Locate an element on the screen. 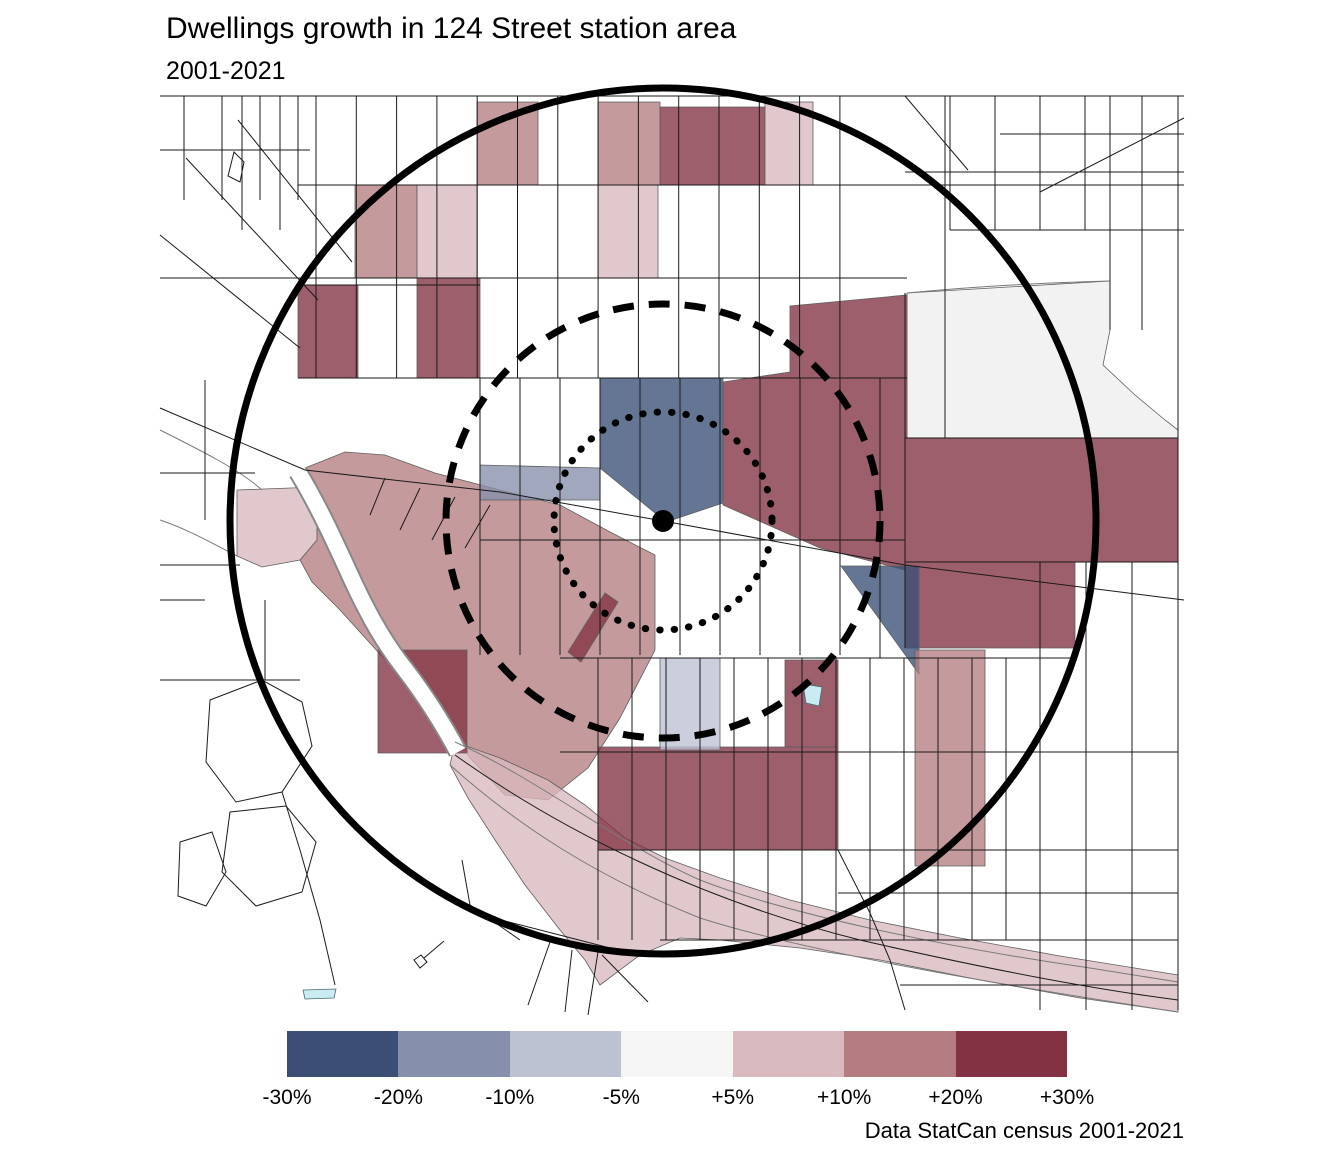 The image size is (1344, 1152). legend-swatch--10% to -5% is located at coordinates (565, 1054).